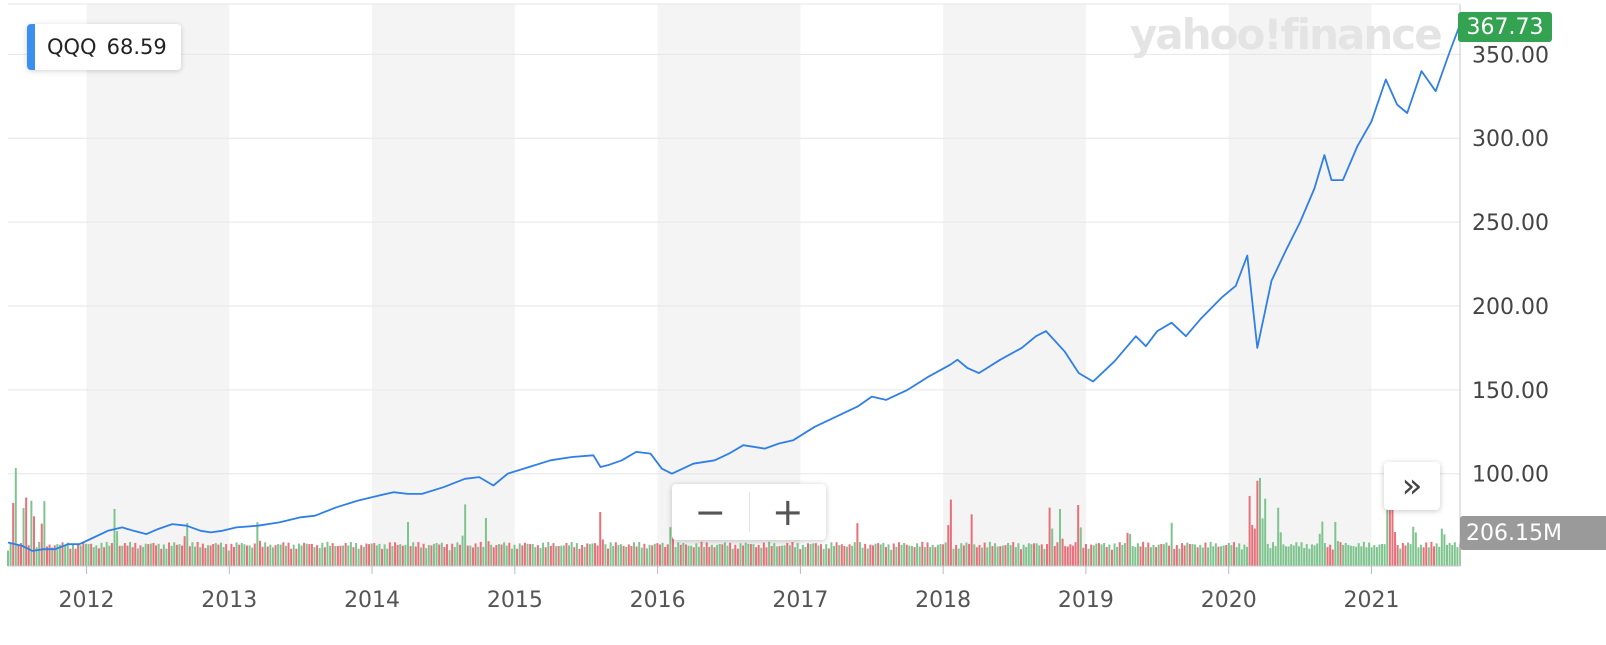 The width and height of the screenshot is (1606, 645). I want to click on scroll-right-button: », so click(1412, 486).